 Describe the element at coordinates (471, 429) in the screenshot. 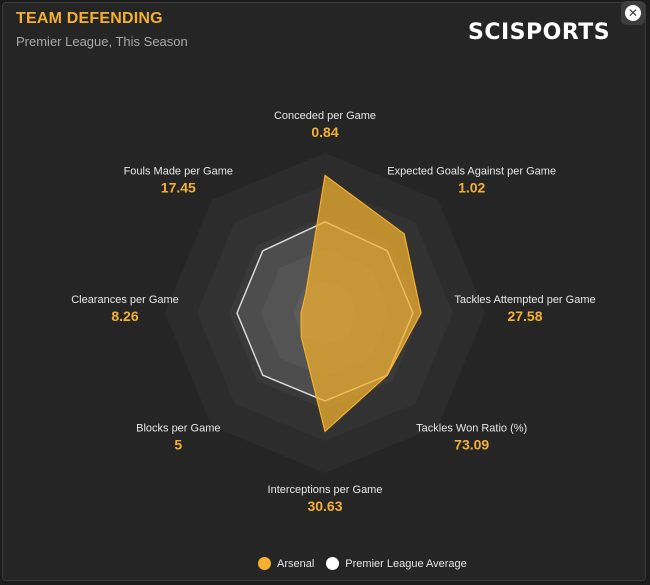

I see `axis-label-3: Tackles Won Ratio (%)` at that location.